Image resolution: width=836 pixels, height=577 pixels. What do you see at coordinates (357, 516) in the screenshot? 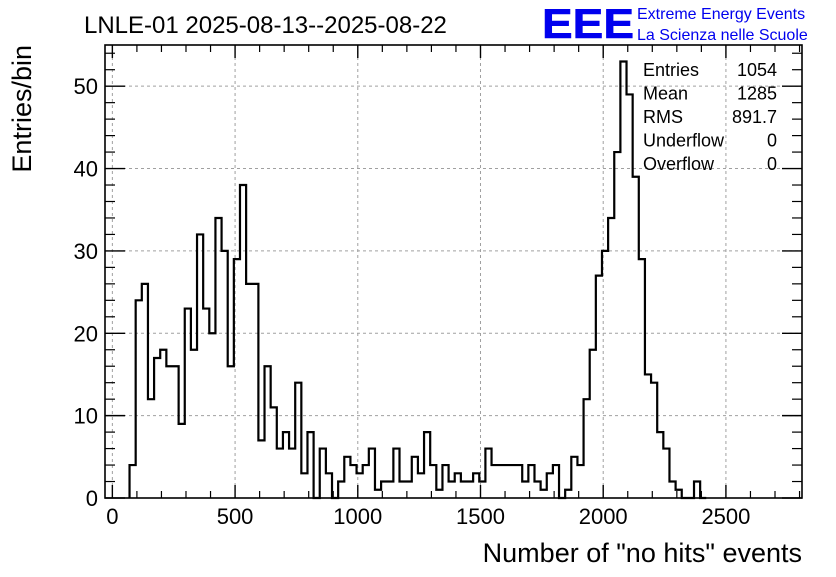
I see `x-tick-label: 1000` at bounding box center [357, 516].